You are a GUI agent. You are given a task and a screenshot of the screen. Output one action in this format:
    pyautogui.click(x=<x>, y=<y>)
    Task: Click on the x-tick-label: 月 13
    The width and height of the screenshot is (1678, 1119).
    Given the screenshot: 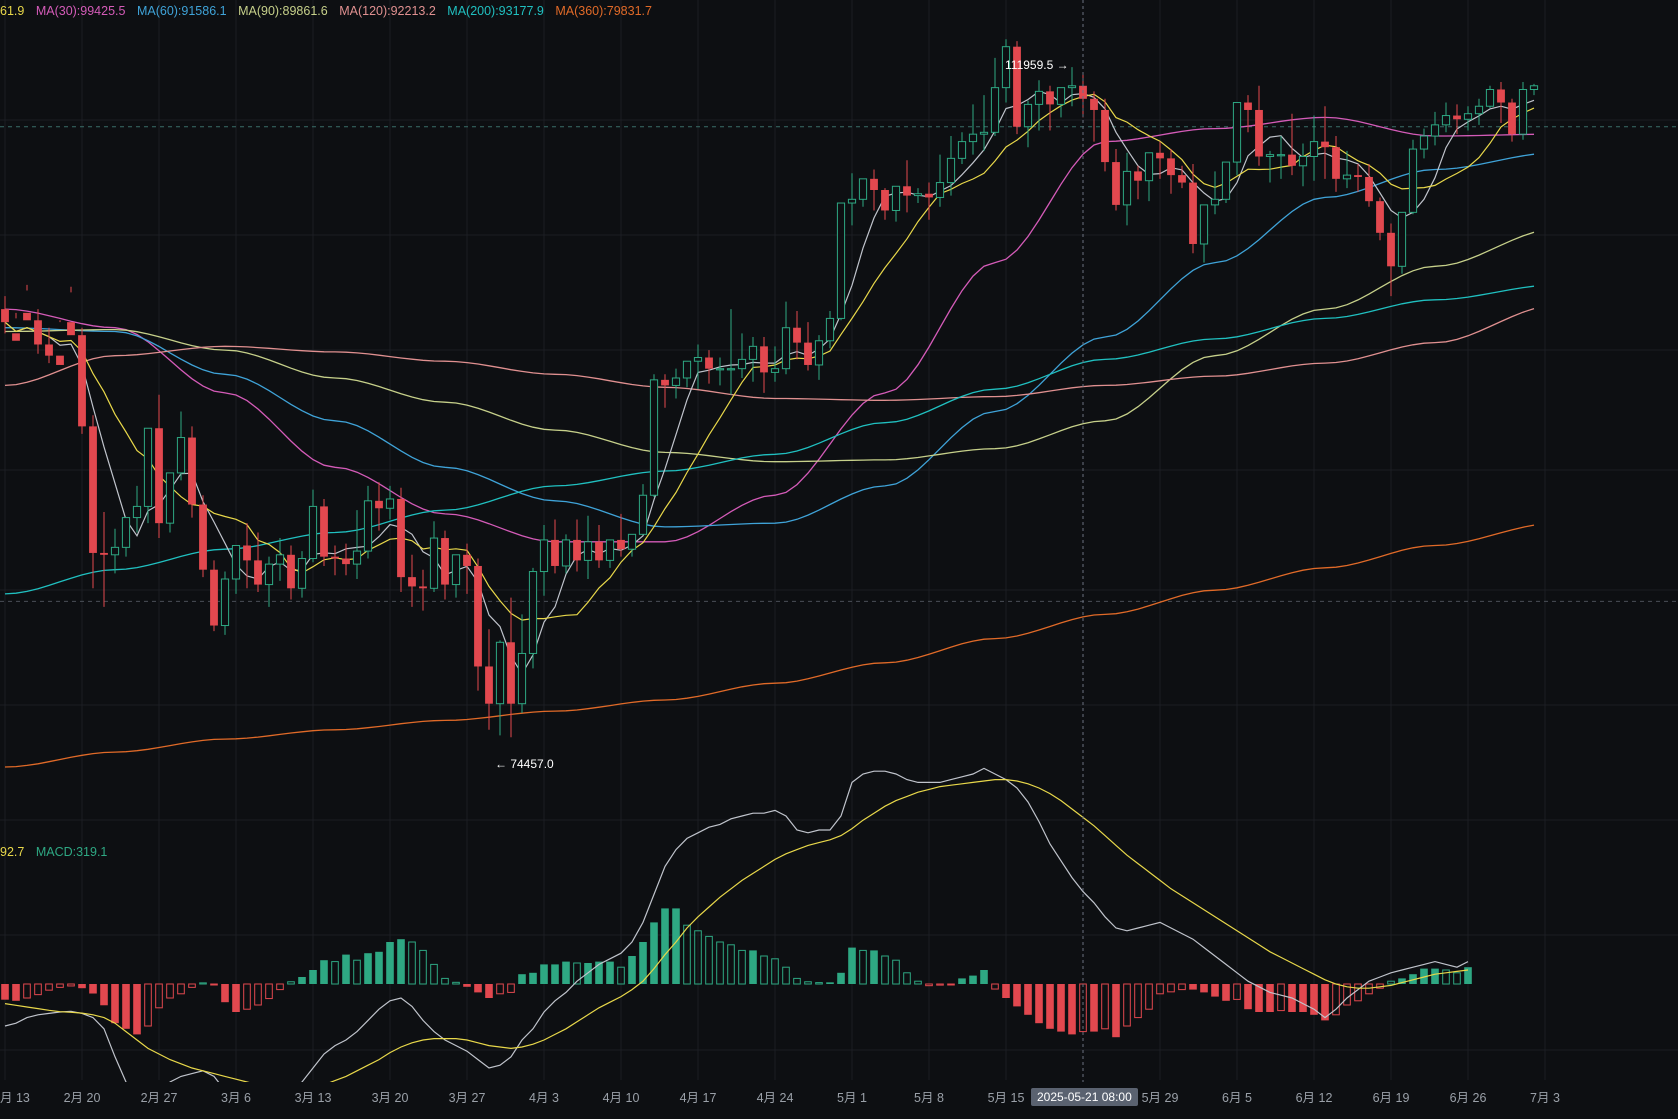 What is the action you would take?
    pyautogui.click(x=15, y=1098)
    